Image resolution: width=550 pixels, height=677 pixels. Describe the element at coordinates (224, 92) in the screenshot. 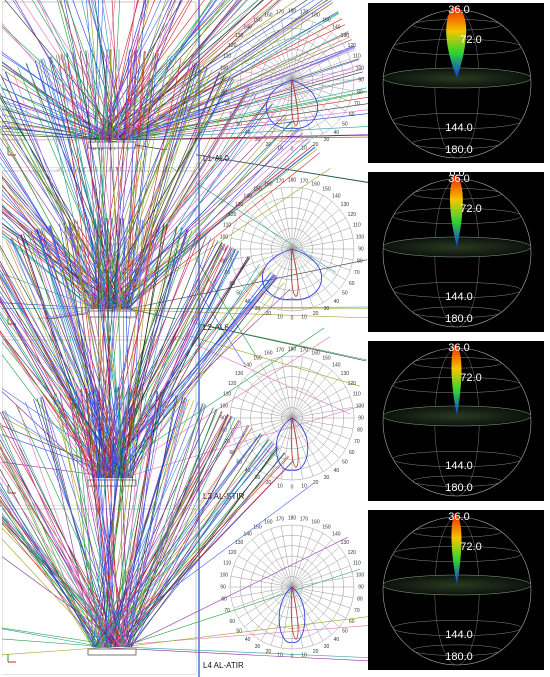

I see `polar-angle-label: 80` at that location.